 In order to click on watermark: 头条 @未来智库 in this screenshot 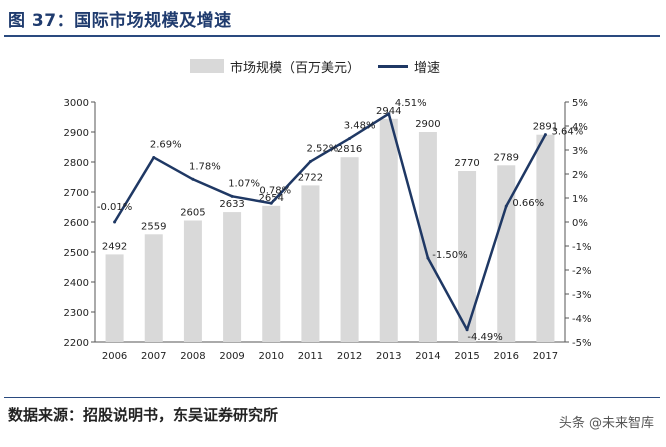, I will do `click(606, 423)`.